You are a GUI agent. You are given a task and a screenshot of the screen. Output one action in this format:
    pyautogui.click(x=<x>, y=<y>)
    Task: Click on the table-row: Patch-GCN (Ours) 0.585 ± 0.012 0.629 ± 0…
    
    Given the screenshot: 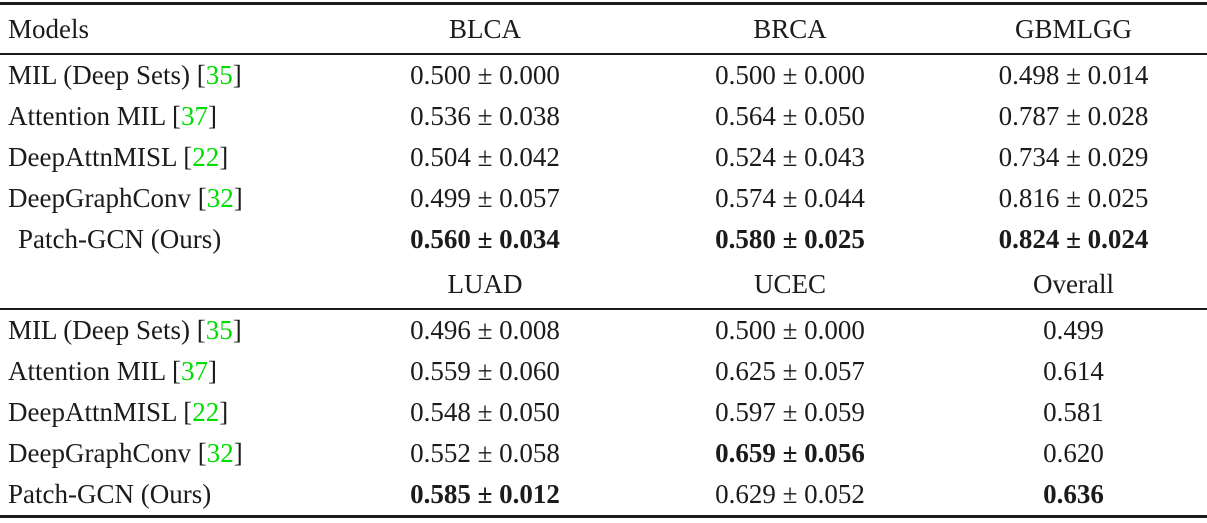 What is the action you would take?
    pyautogui.click(x=603, y=495)
    